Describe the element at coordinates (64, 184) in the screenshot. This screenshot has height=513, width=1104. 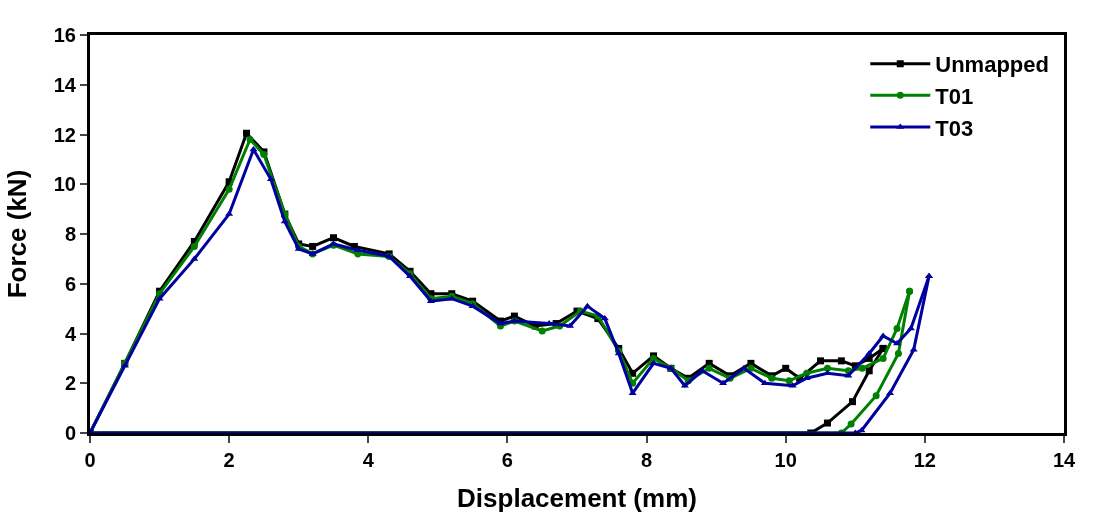
I see `y-tick-label: 10` at that location.